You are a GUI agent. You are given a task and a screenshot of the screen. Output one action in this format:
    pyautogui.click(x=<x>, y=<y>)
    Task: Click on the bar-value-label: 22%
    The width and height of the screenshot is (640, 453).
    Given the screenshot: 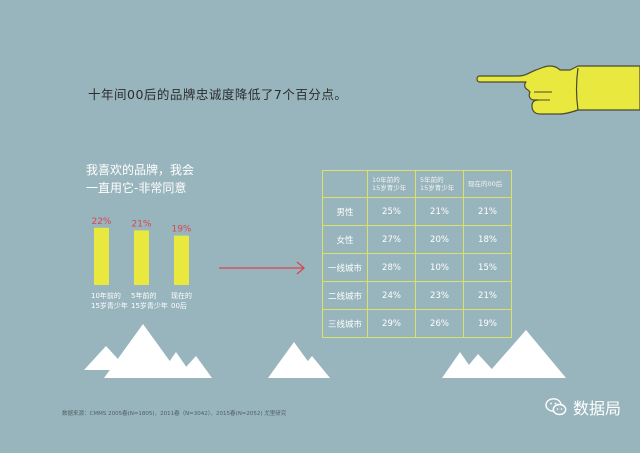 What is the action you would take?
    pyautogui.click(x=101, y=222)
    